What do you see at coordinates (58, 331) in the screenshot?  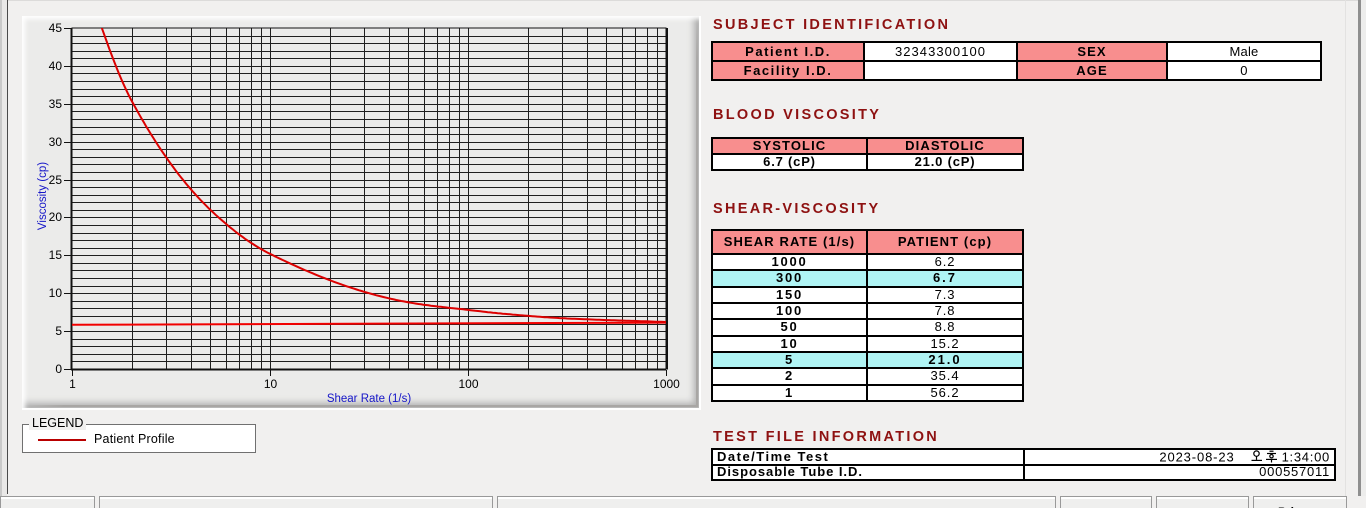 I see `svg-text: 5` at bounding box center [58, 331].